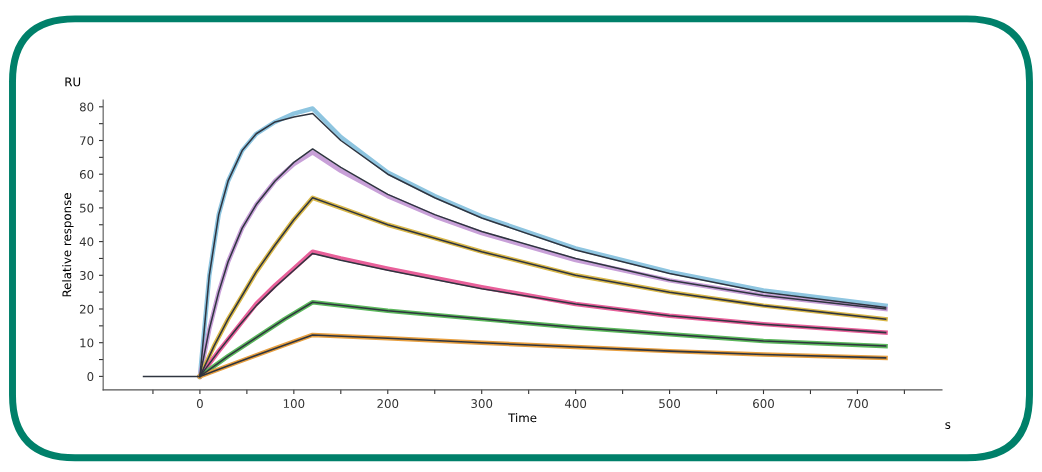  I want to click on y-tick-label: 30, so click(87, 275).